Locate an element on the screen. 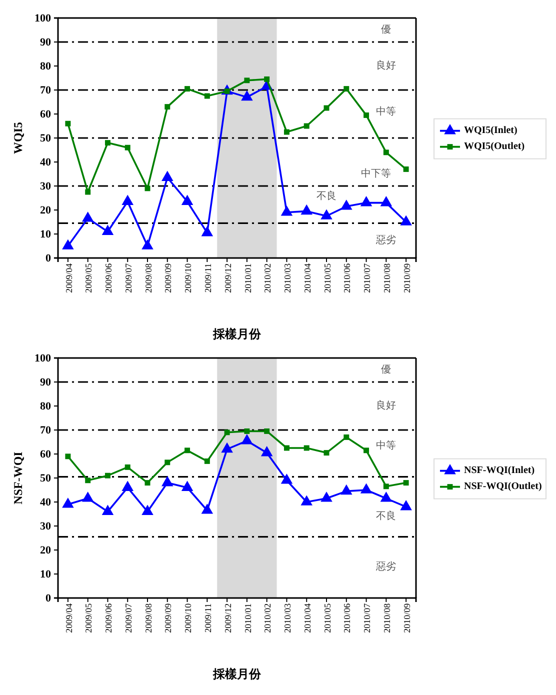  y-axis-title: NSF-WQI is located at coordinates (18, 477).